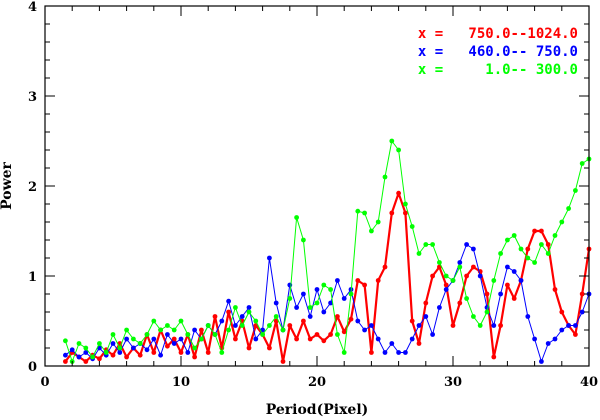 The image size is (600, 420). Describe the element at coordinates (181, 382) in the screenshot. I see `x-tick-label: 10` at that location.